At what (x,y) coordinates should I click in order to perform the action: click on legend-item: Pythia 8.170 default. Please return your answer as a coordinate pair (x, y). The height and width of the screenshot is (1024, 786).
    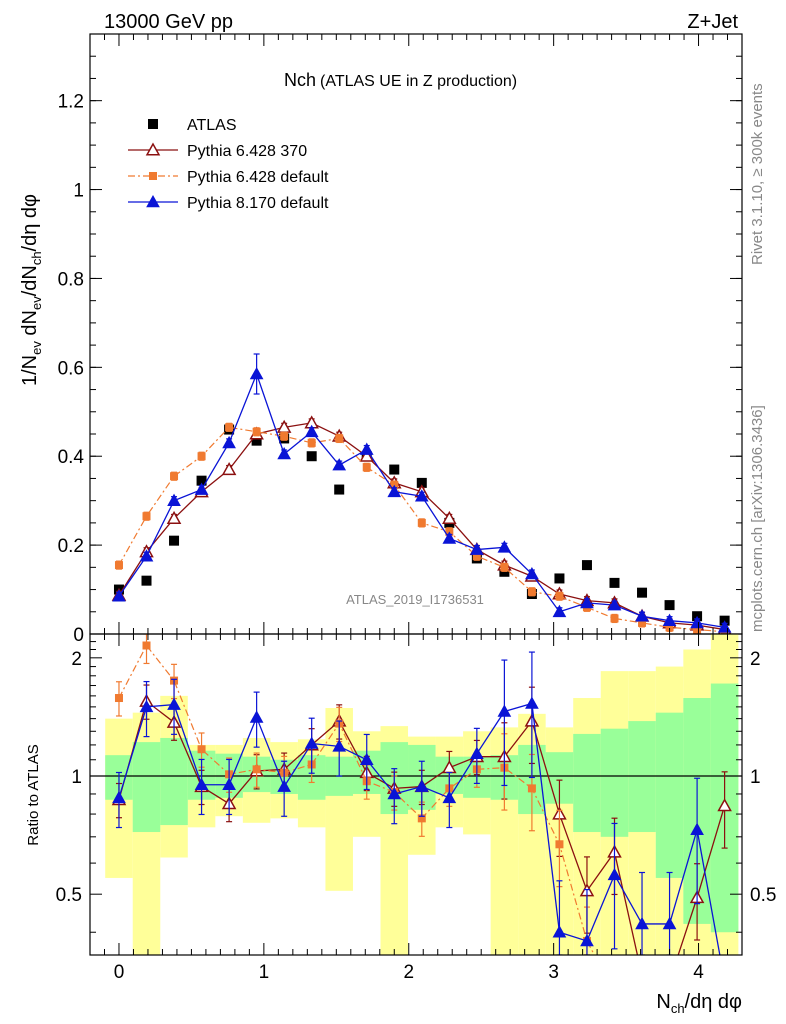
    Looking at the image, I should click on (228, 203).